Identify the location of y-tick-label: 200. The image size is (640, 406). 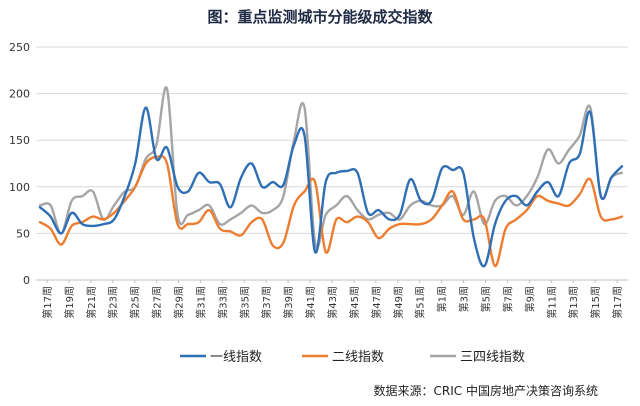
(19, 94).